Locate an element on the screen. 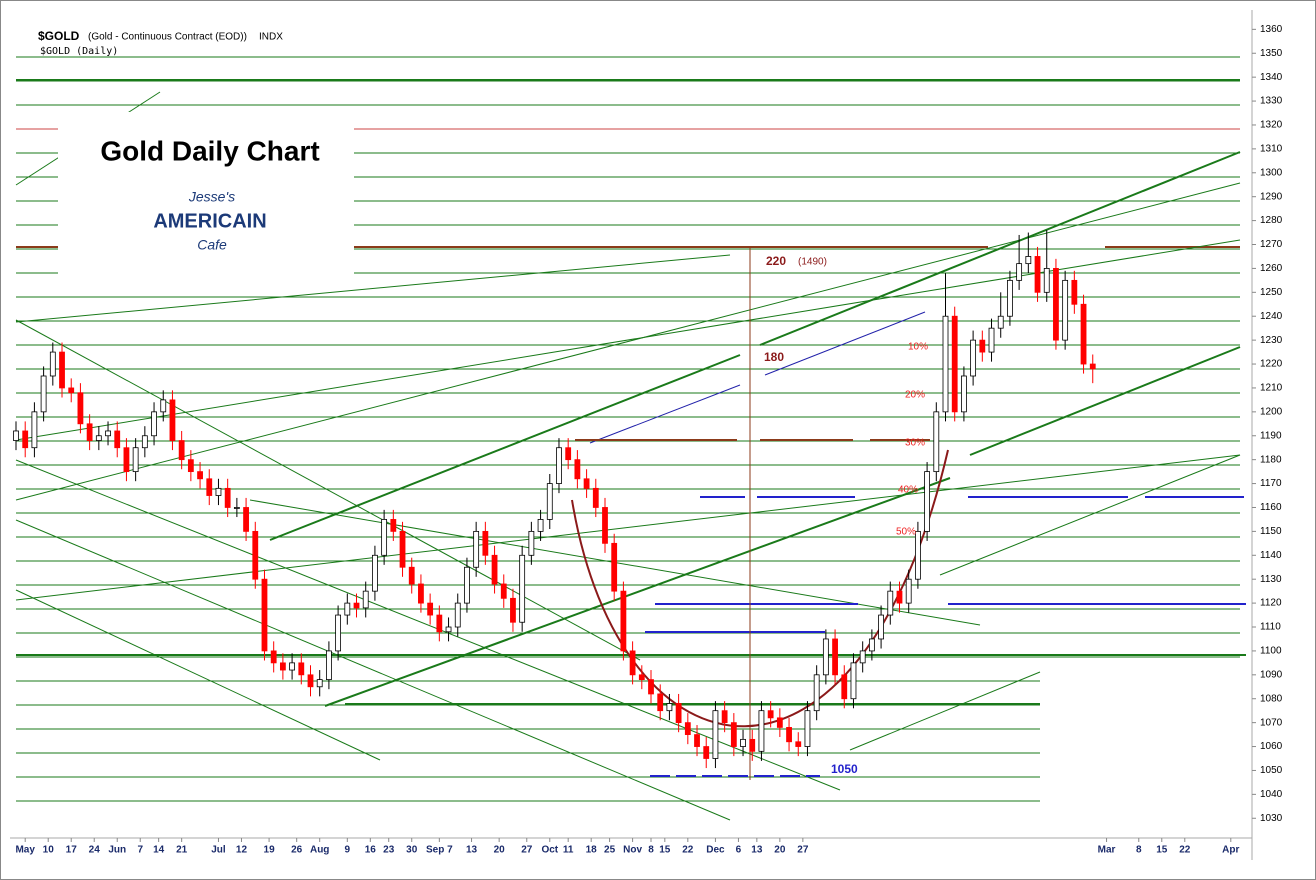  logo-text: AMERICAIN is located at coordinates (209, 221).